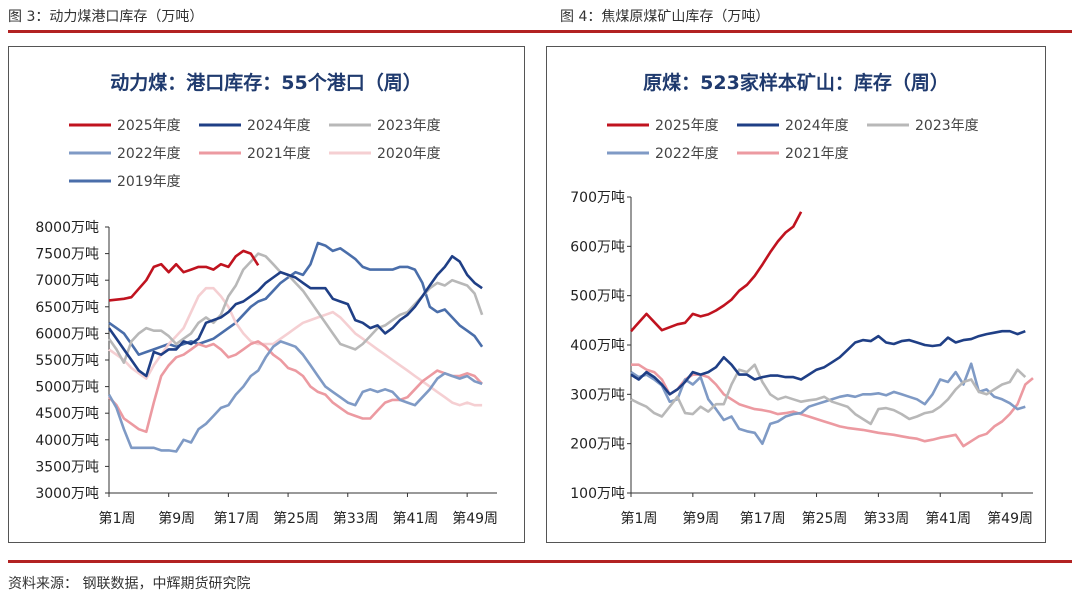 The image size is (1080, 597). Describe the element at coordinates (149, 182) in the screenshot. I see `legend-label: 2019年度` at that location.